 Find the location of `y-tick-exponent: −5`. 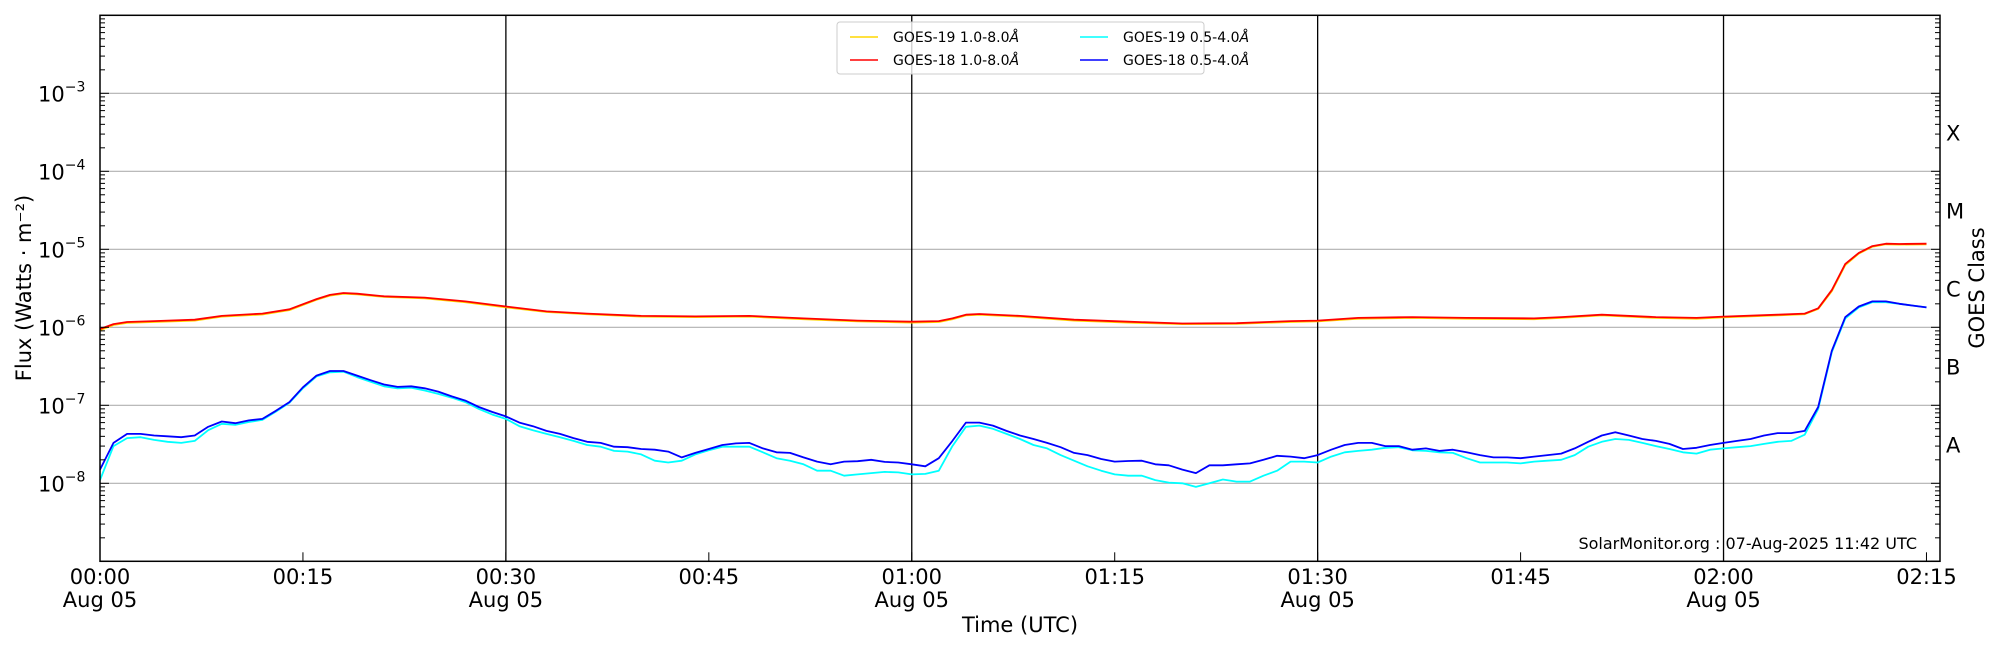

y-tick-exponent: −5 is located at coordinates (75, 243).